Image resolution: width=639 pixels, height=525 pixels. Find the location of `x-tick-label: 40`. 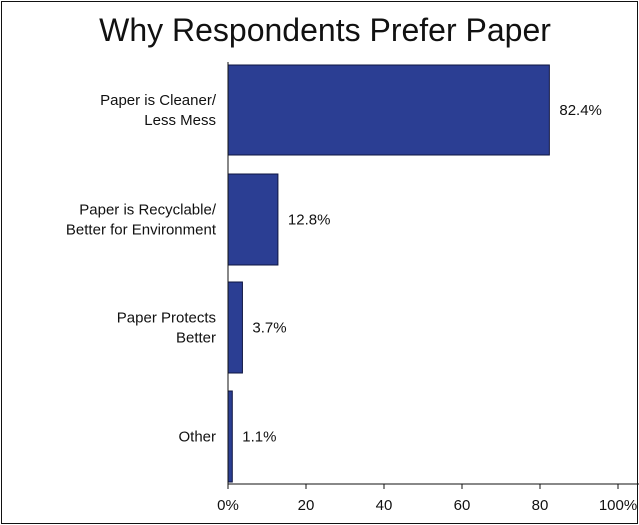

x-tick-label: 40 is located at coordinates (384, 505).